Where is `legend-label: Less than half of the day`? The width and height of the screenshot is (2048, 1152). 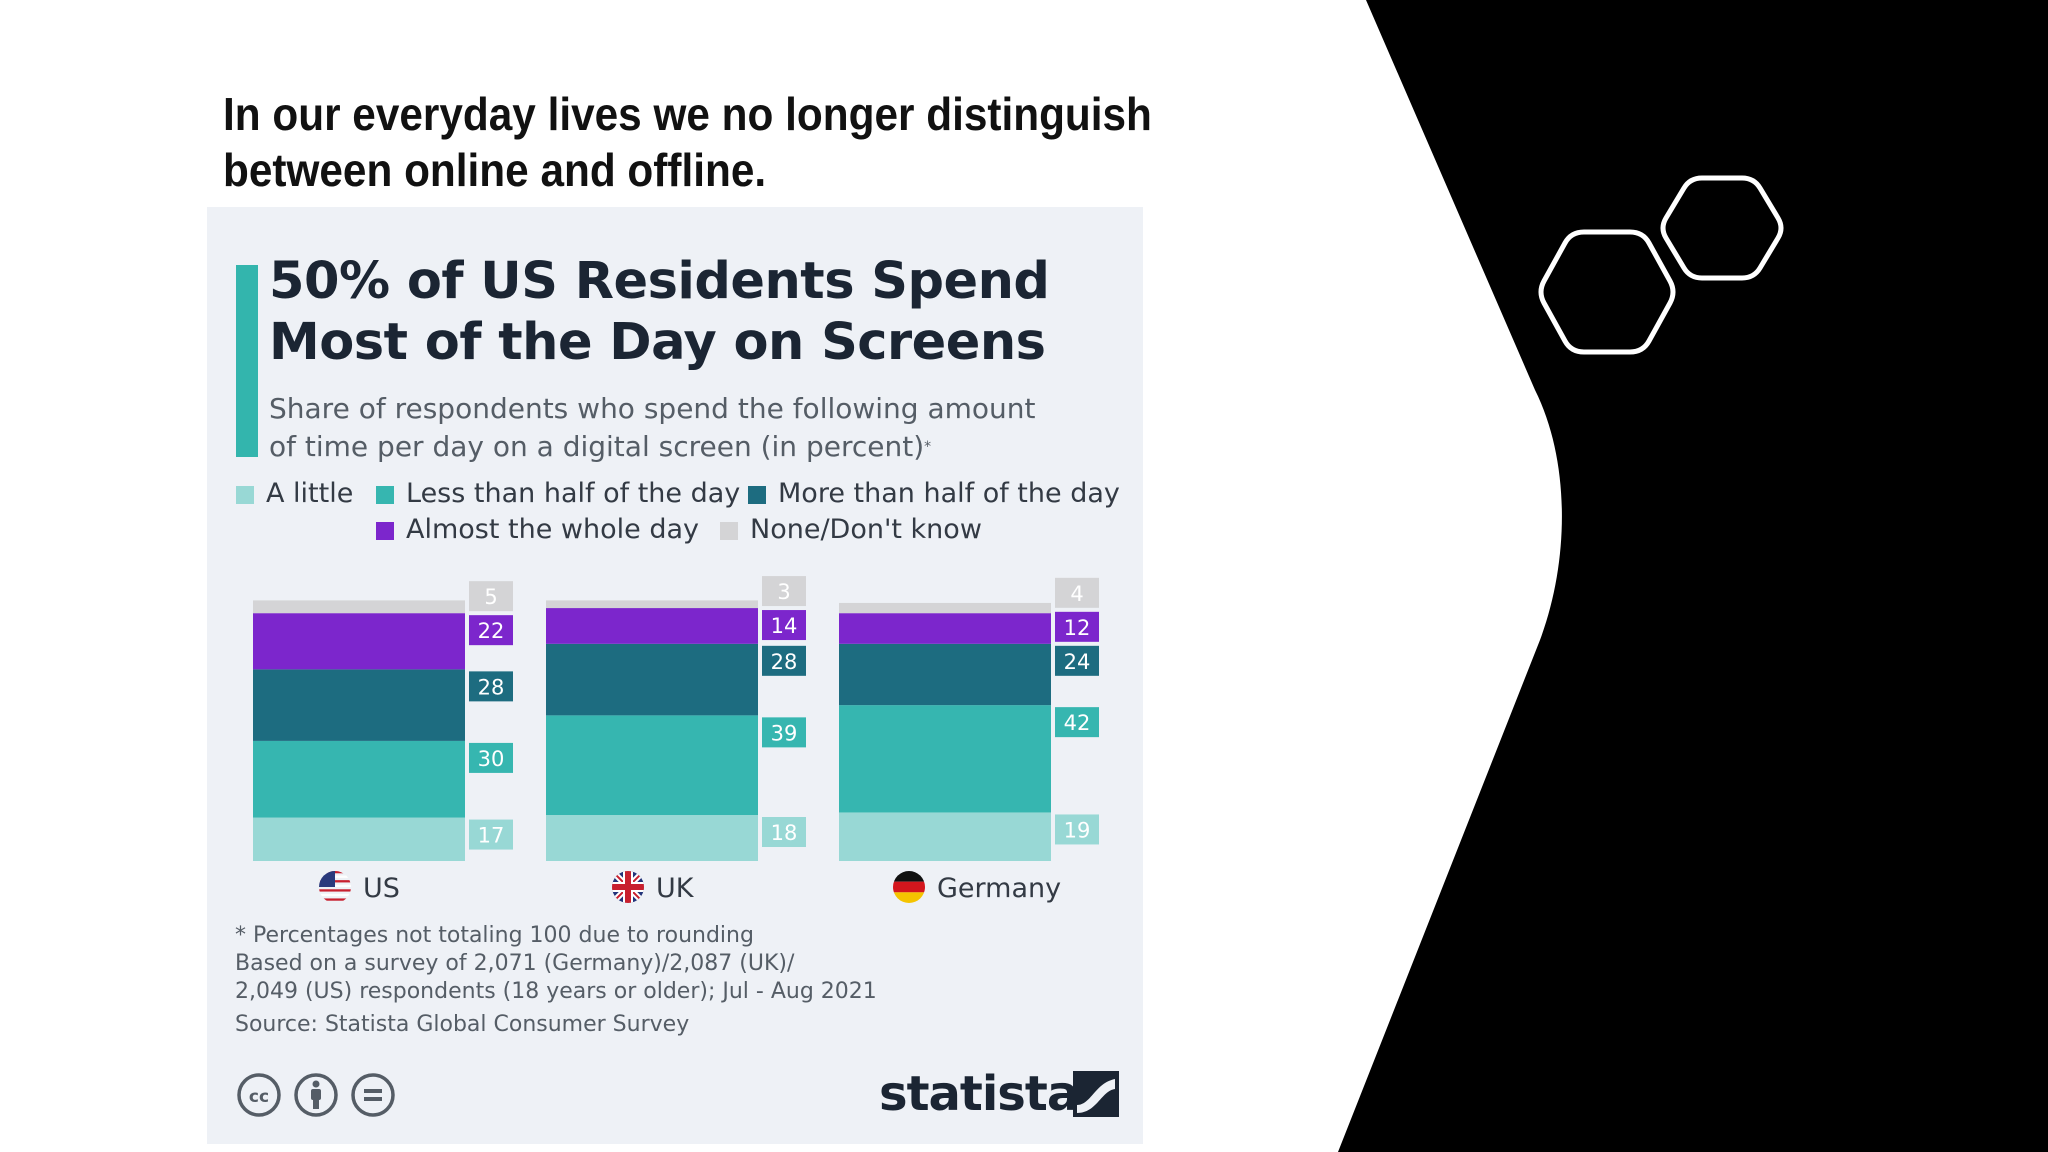 legend-label: Less than half of the day is located at coordinates (573, 493).